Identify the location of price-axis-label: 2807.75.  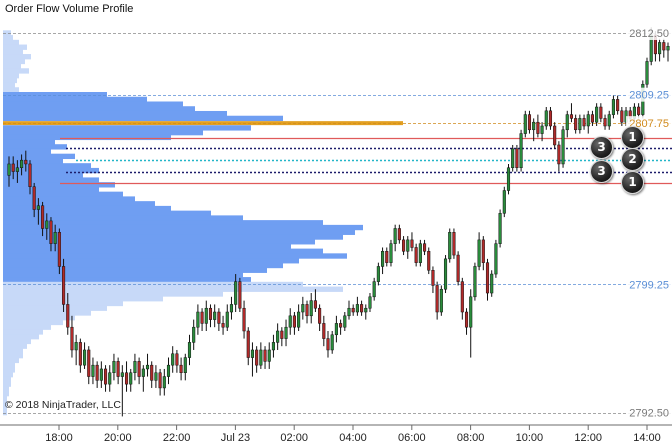
(649, 124).